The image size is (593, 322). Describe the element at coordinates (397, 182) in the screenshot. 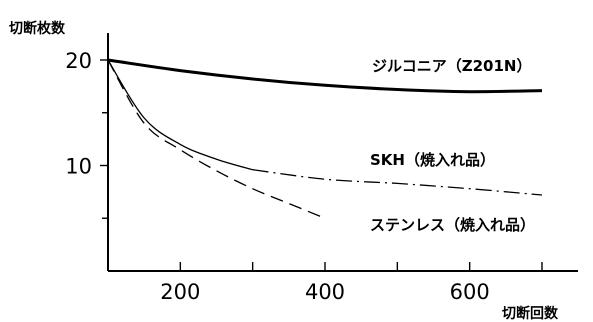

I see `series-line-skh-dashdot` at that location.